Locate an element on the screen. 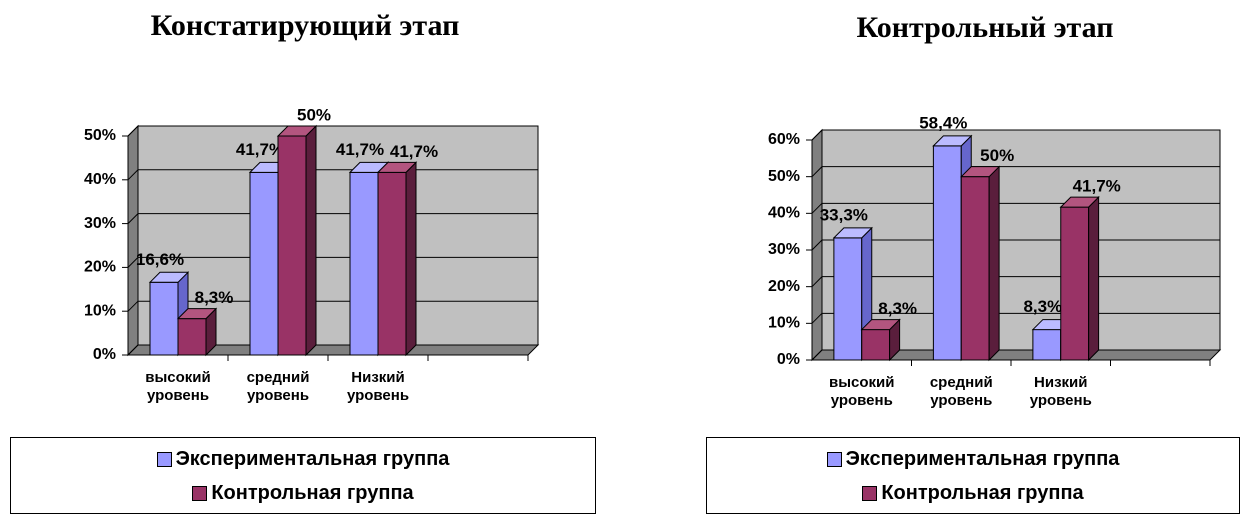  y-tick-label: 60% is located at coordinates (784, 139).